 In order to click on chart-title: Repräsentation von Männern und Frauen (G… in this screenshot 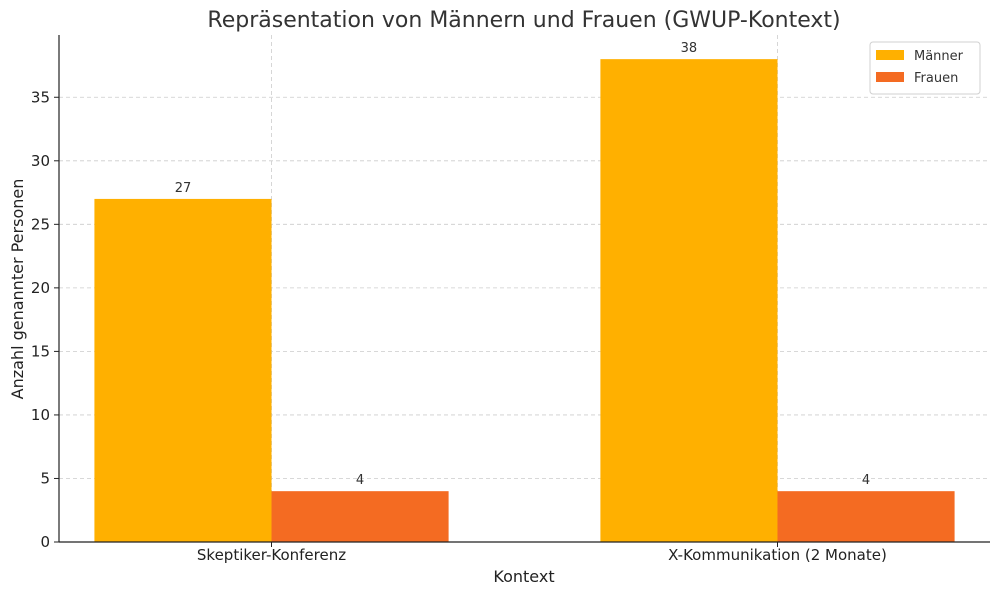, I will do `click(523, 20)`.